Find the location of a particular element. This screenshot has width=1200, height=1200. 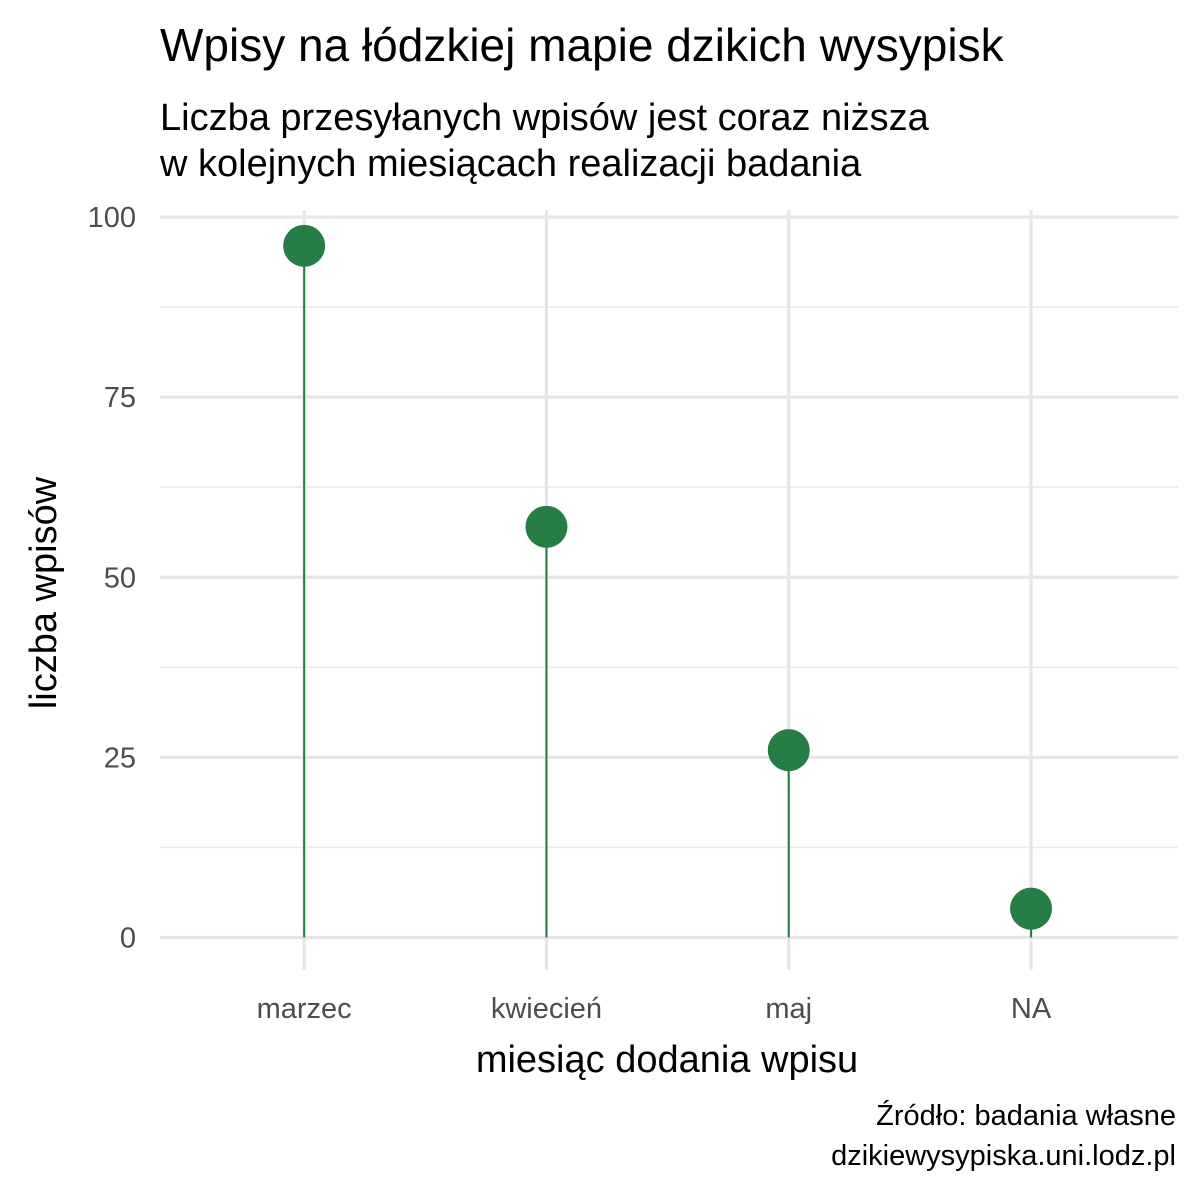

y-tick-label: 0 is located at coordinates (128, 939).